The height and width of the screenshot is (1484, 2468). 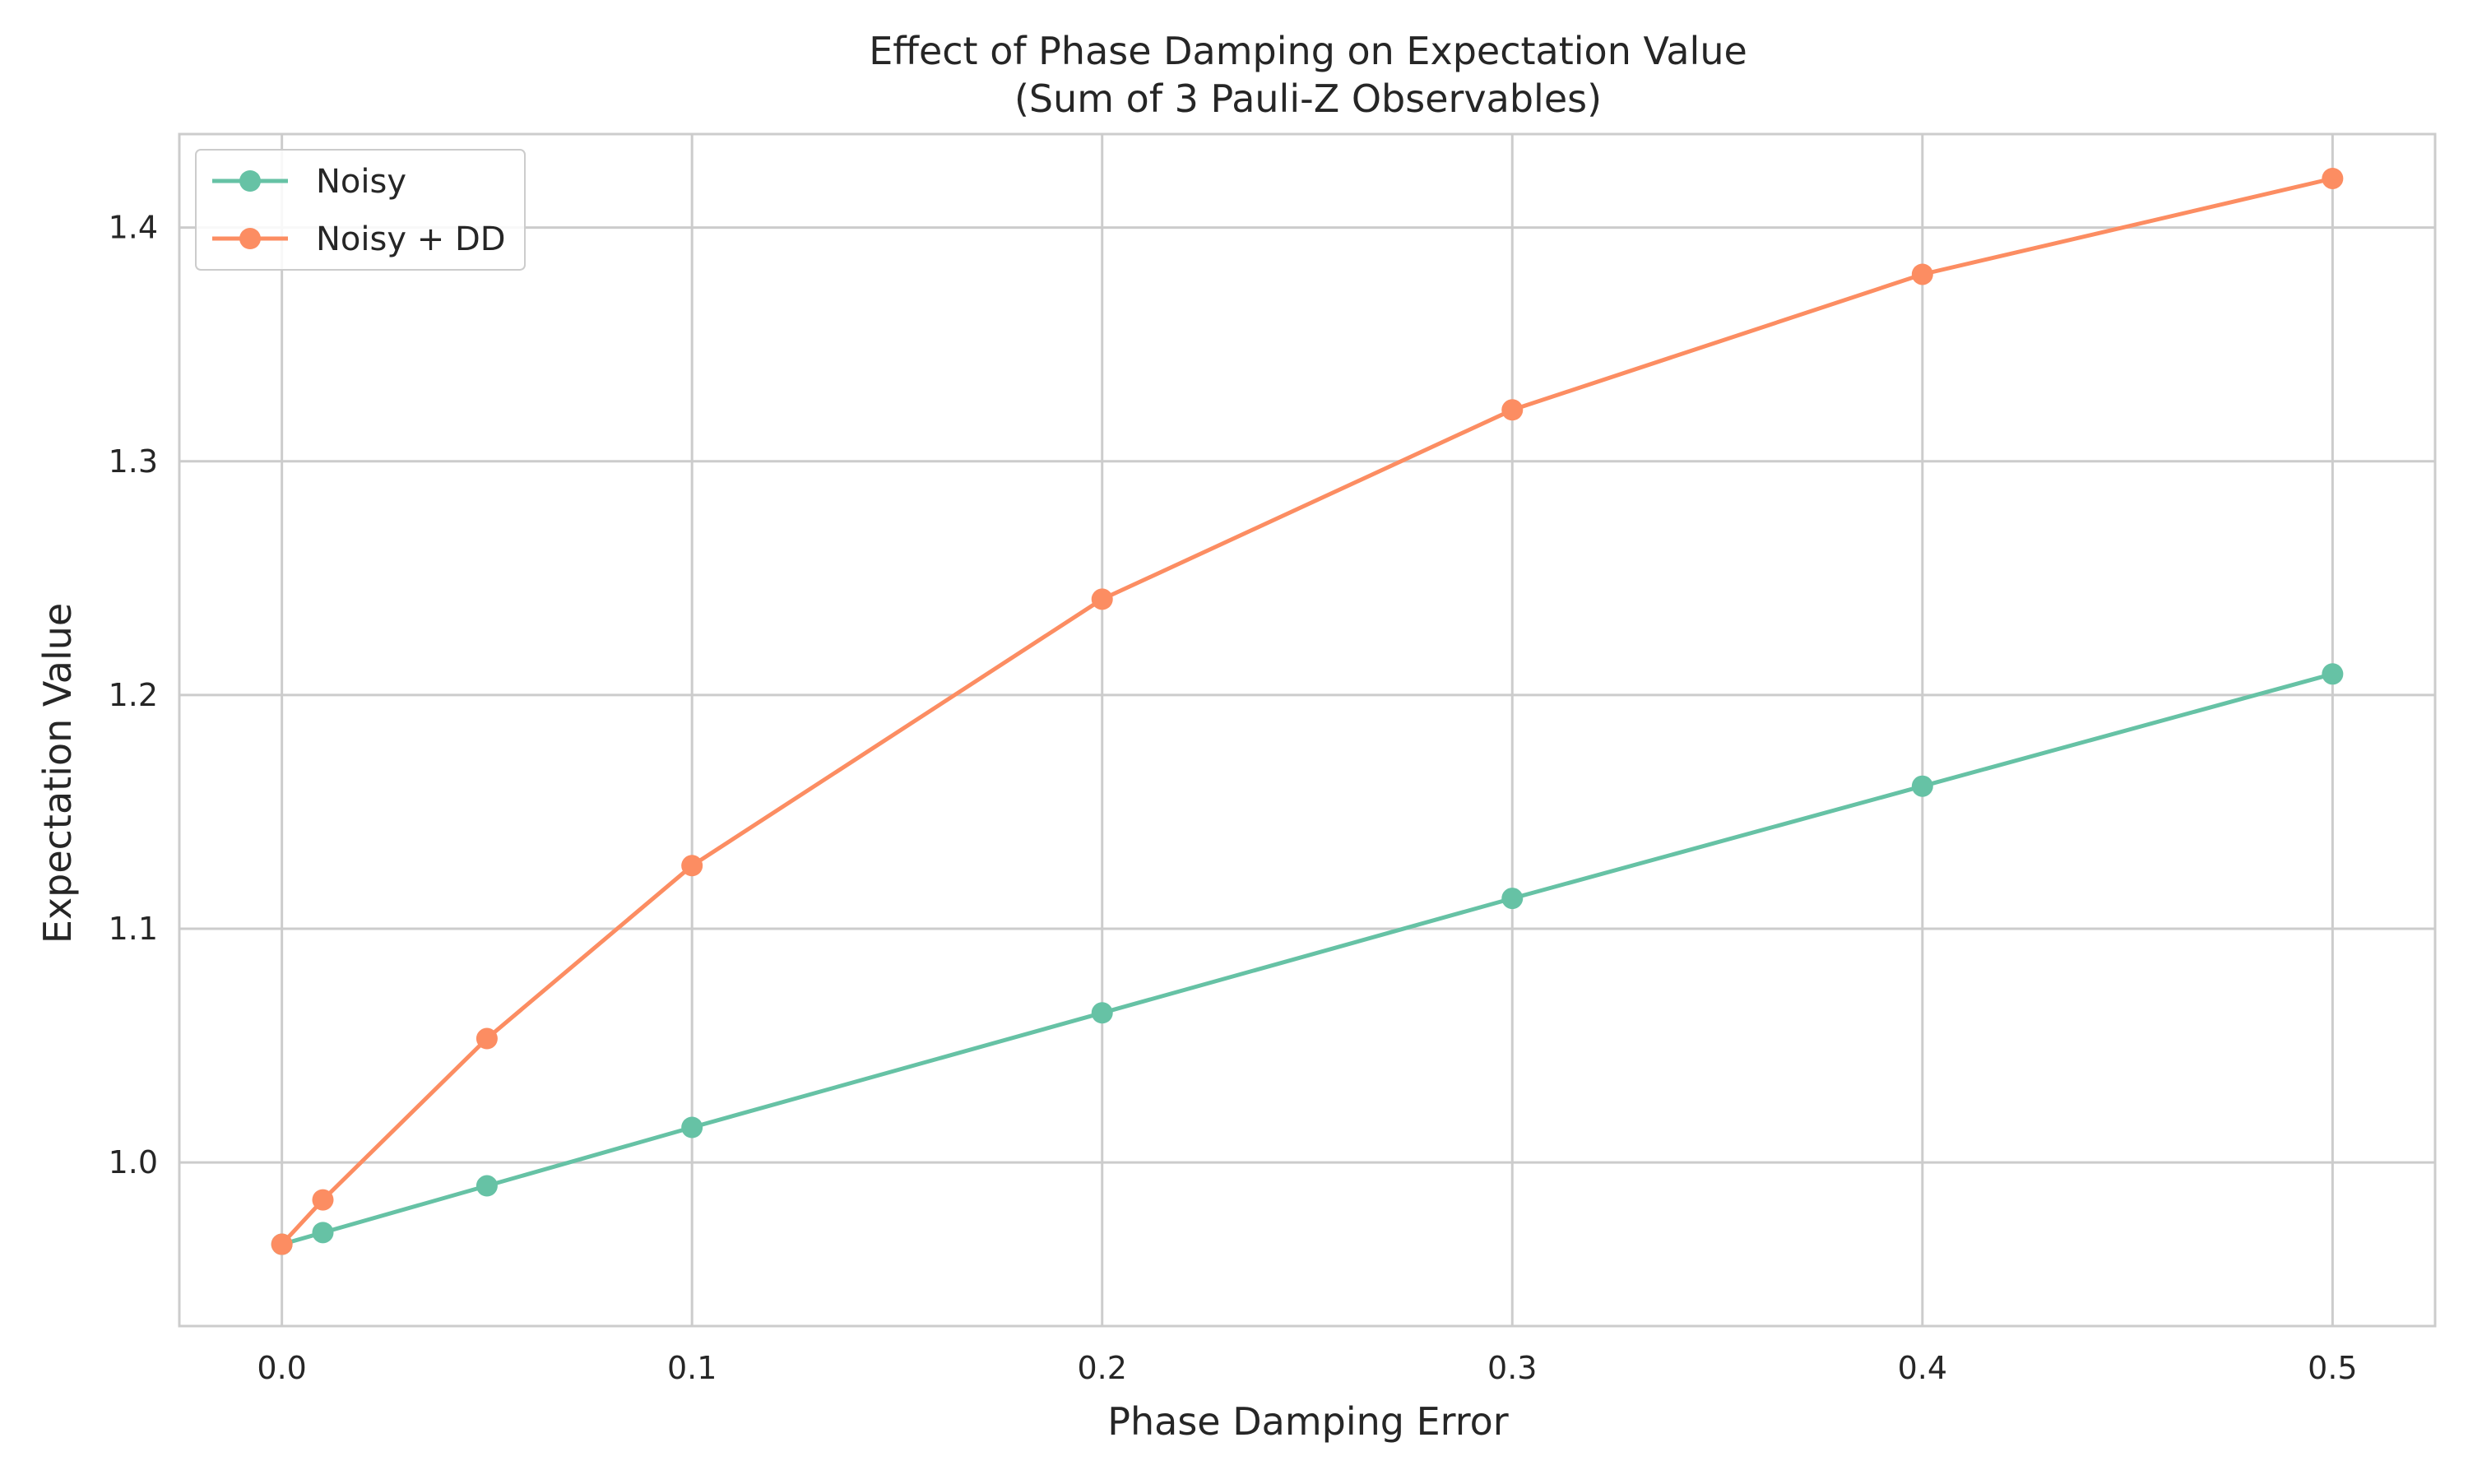 I want to click on y-axis-label: Expectation Value, so click(x=57, y=773).